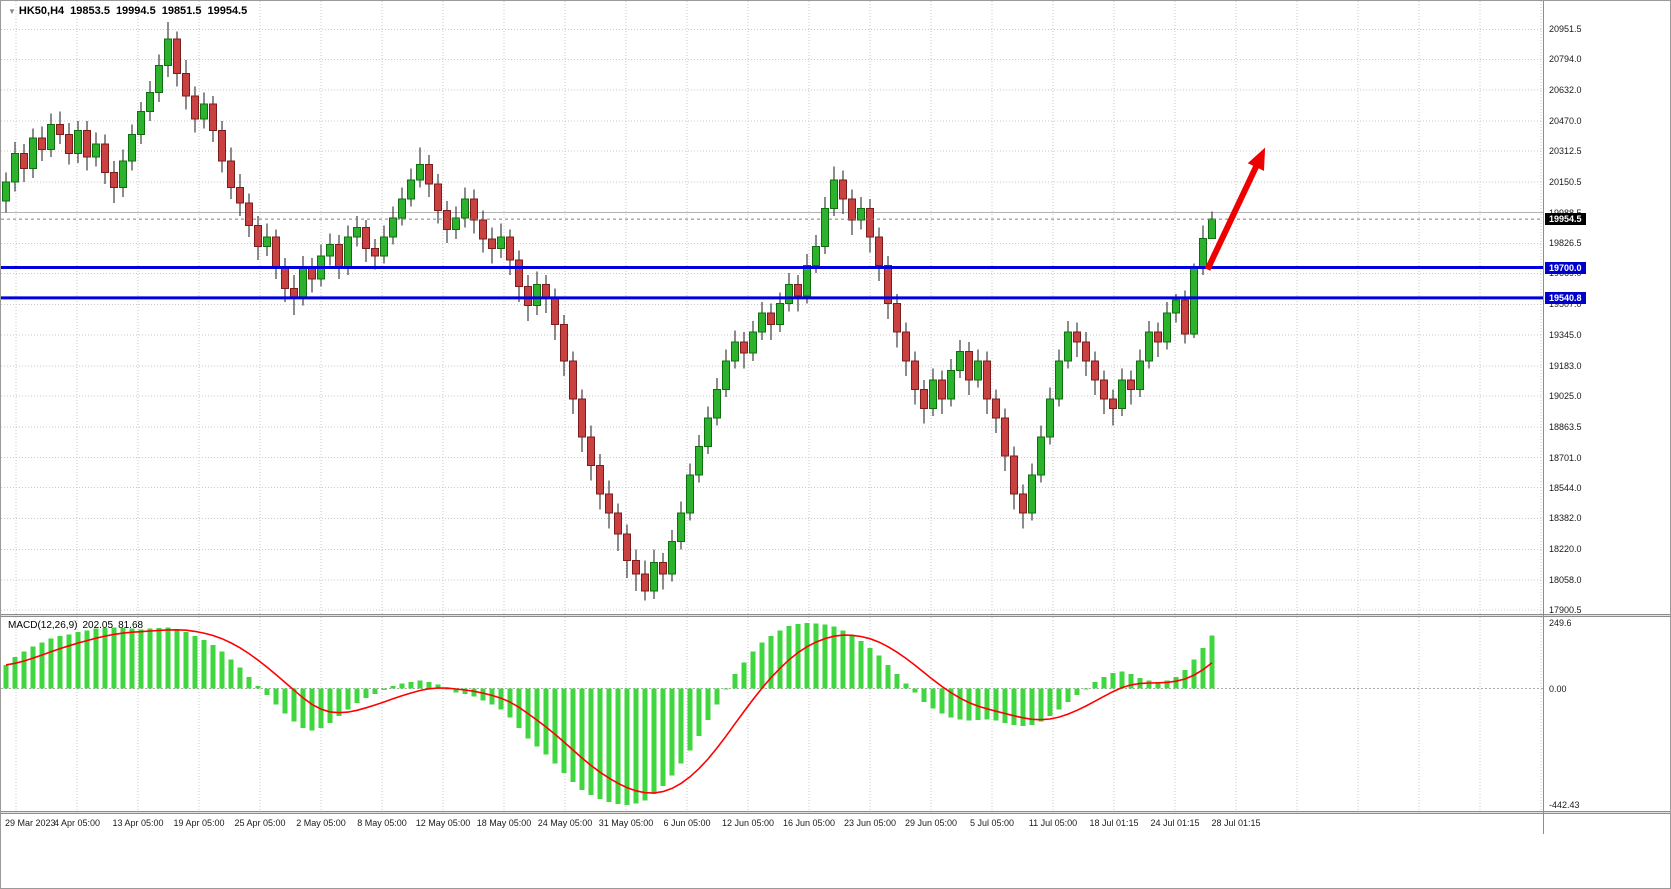 The image size is (1671, 889). What do you see at coordinates (1175, 823) in the screenshot?
I see `time-tick-label: 24 Jul 01:15` at bounding box center [1175, 823].